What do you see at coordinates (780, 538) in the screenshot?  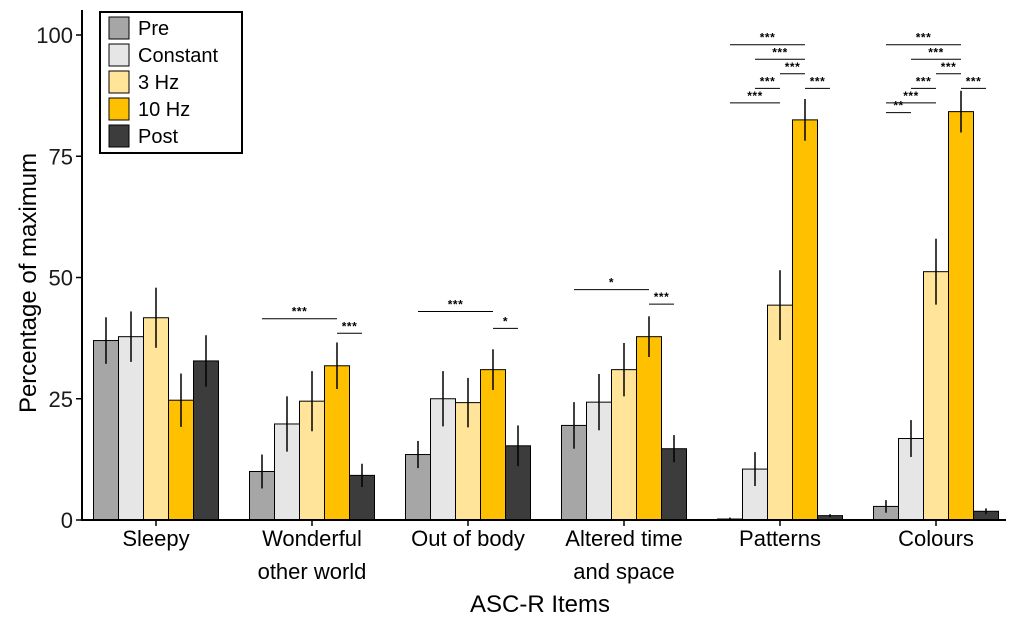 I see `x-tick-label: Patterns` at bounding box center [780, 538].